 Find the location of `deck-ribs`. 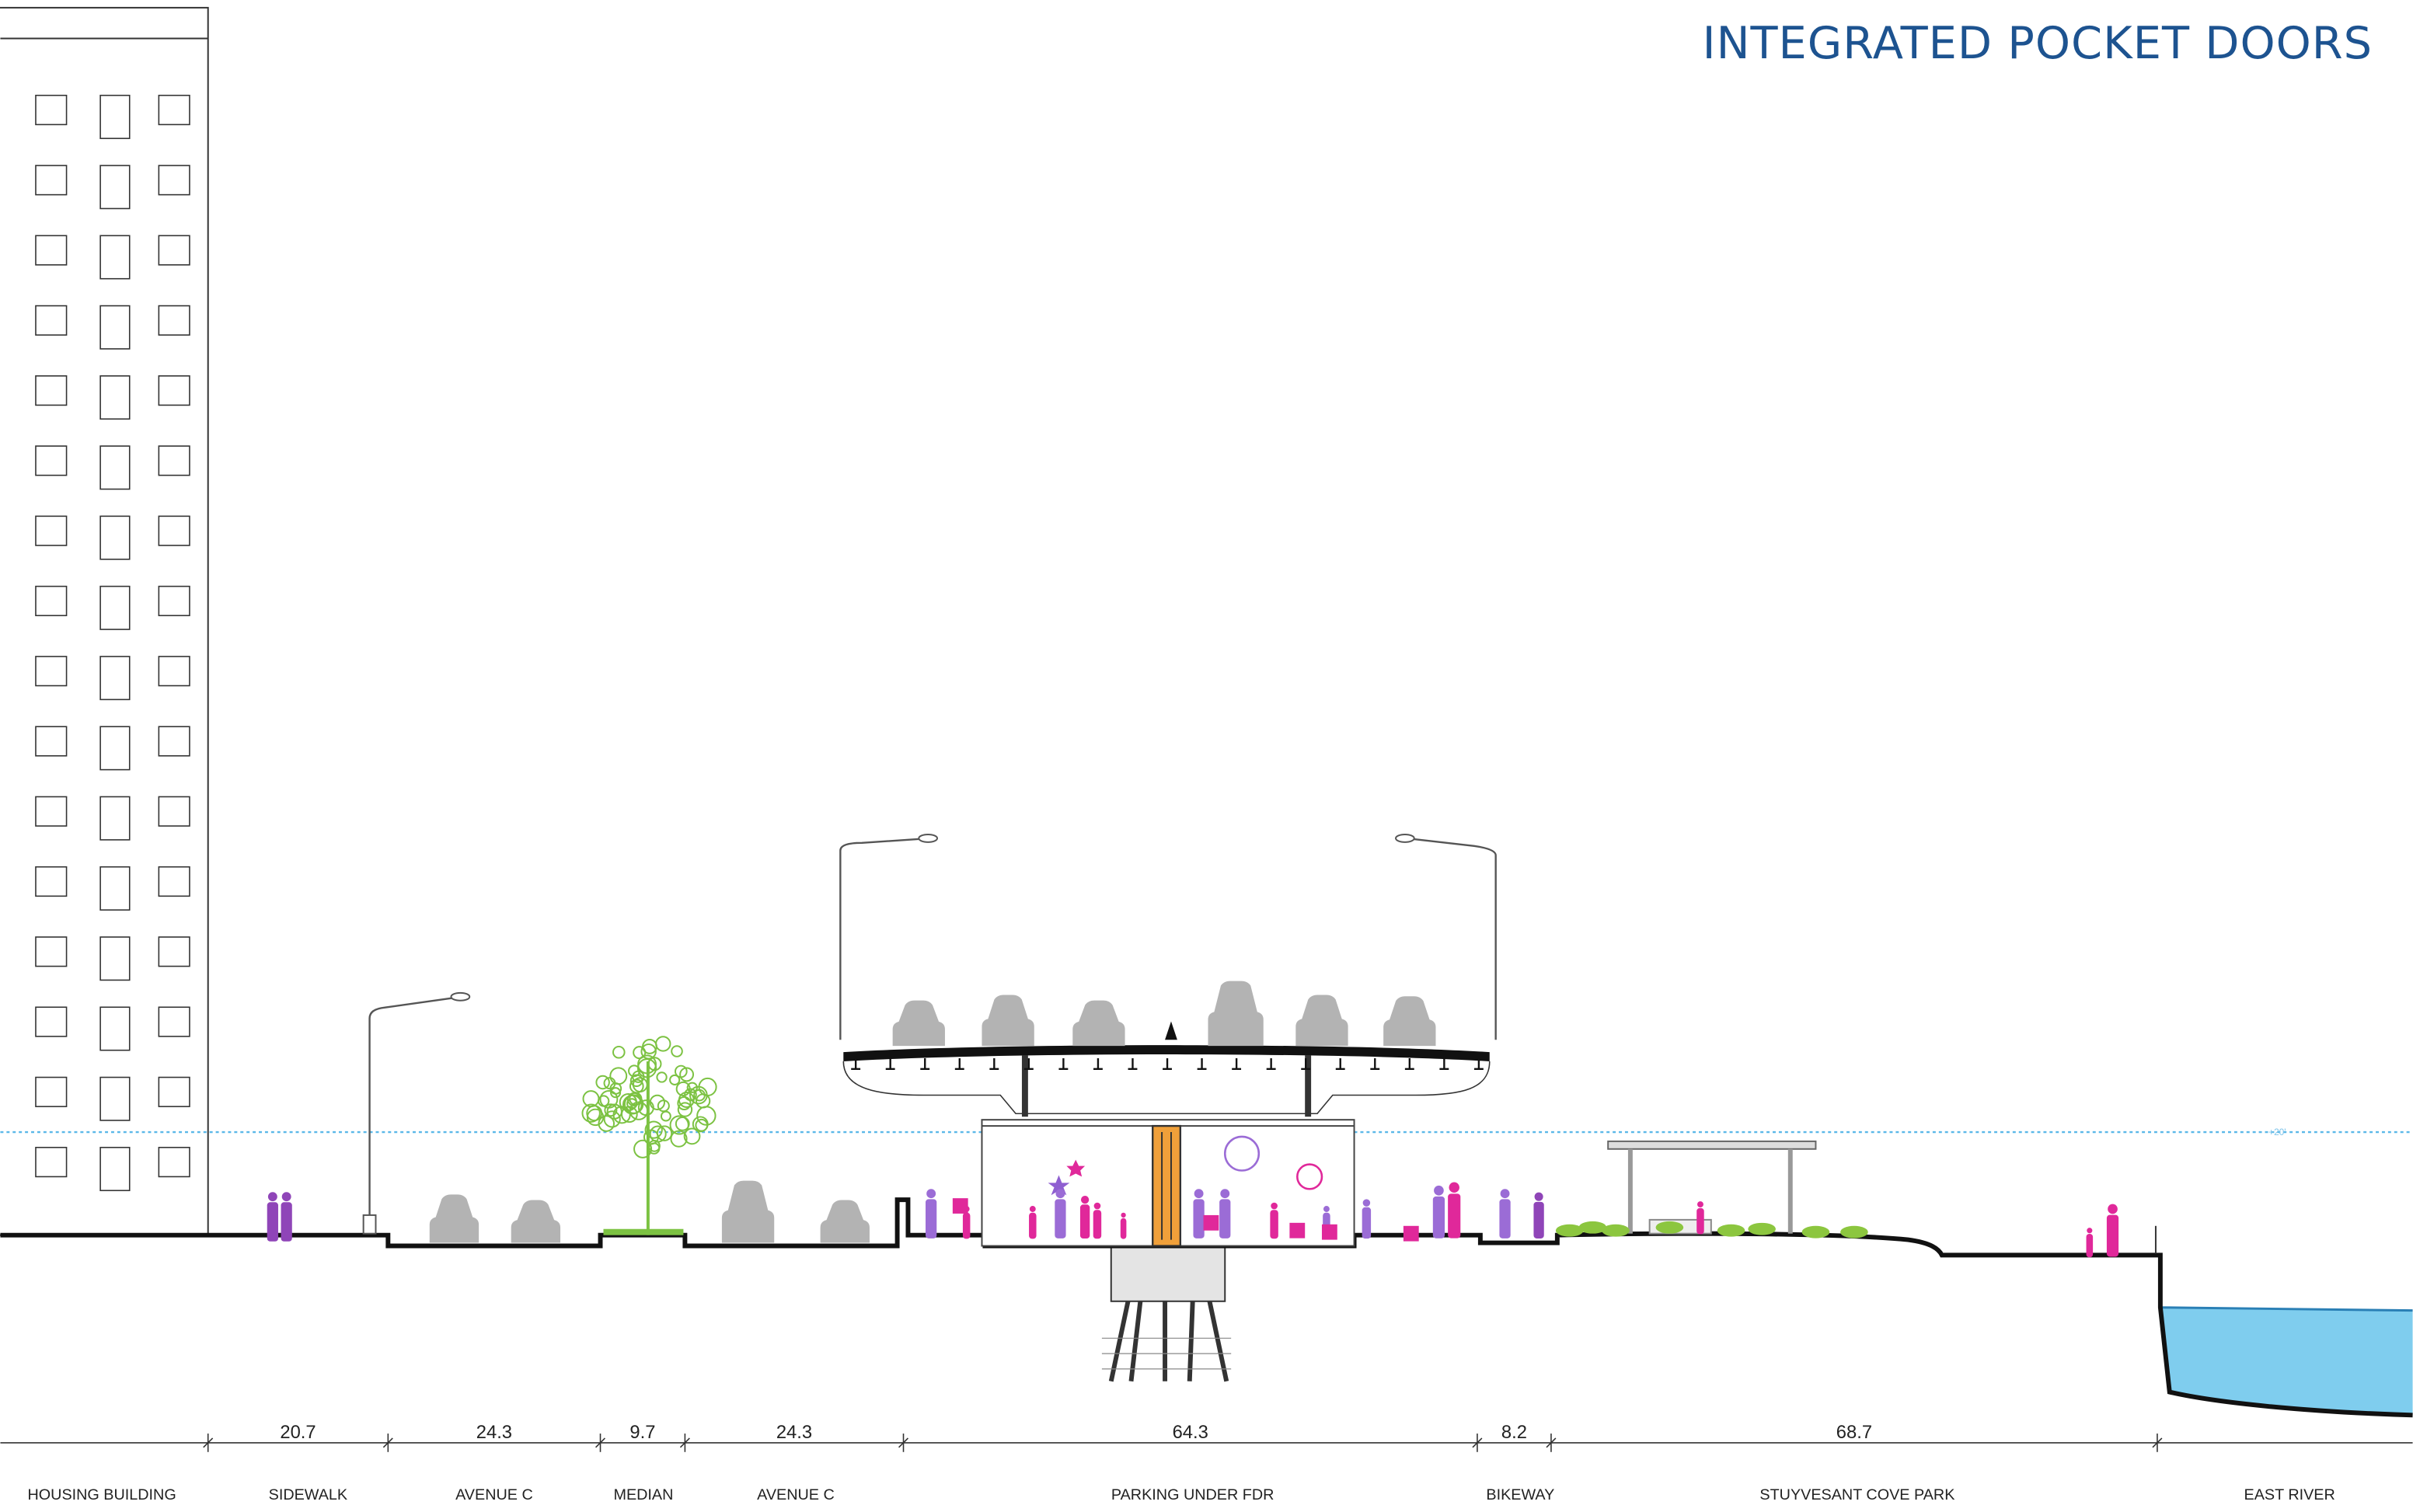

deck-ribs is located at coordinates (1168, 1064).